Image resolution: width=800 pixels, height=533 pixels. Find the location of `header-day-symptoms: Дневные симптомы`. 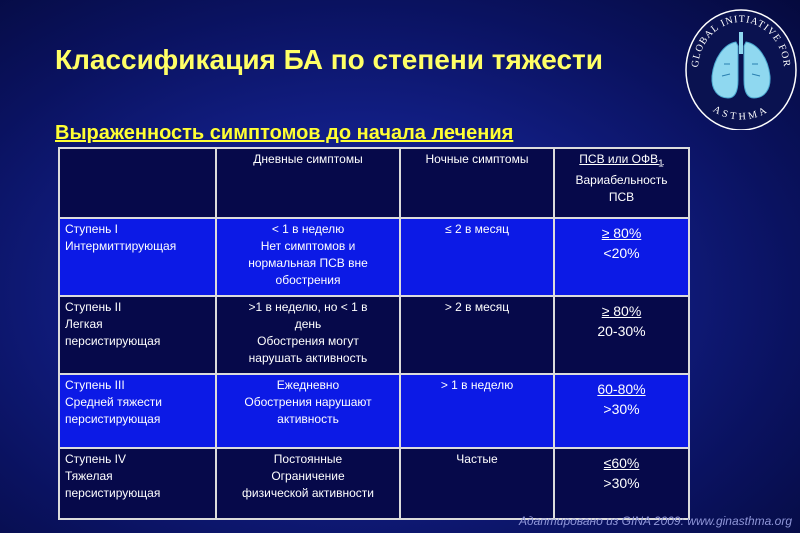

header-day-symptoms: Дневные симптомы is located at coordinates (308, 183).